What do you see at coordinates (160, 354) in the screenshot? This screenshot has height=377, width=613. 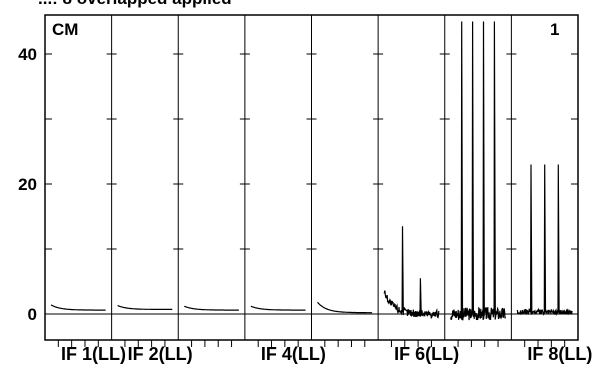 I see `panel-label: IF 2(LL)` at bounding box center [160, 354].